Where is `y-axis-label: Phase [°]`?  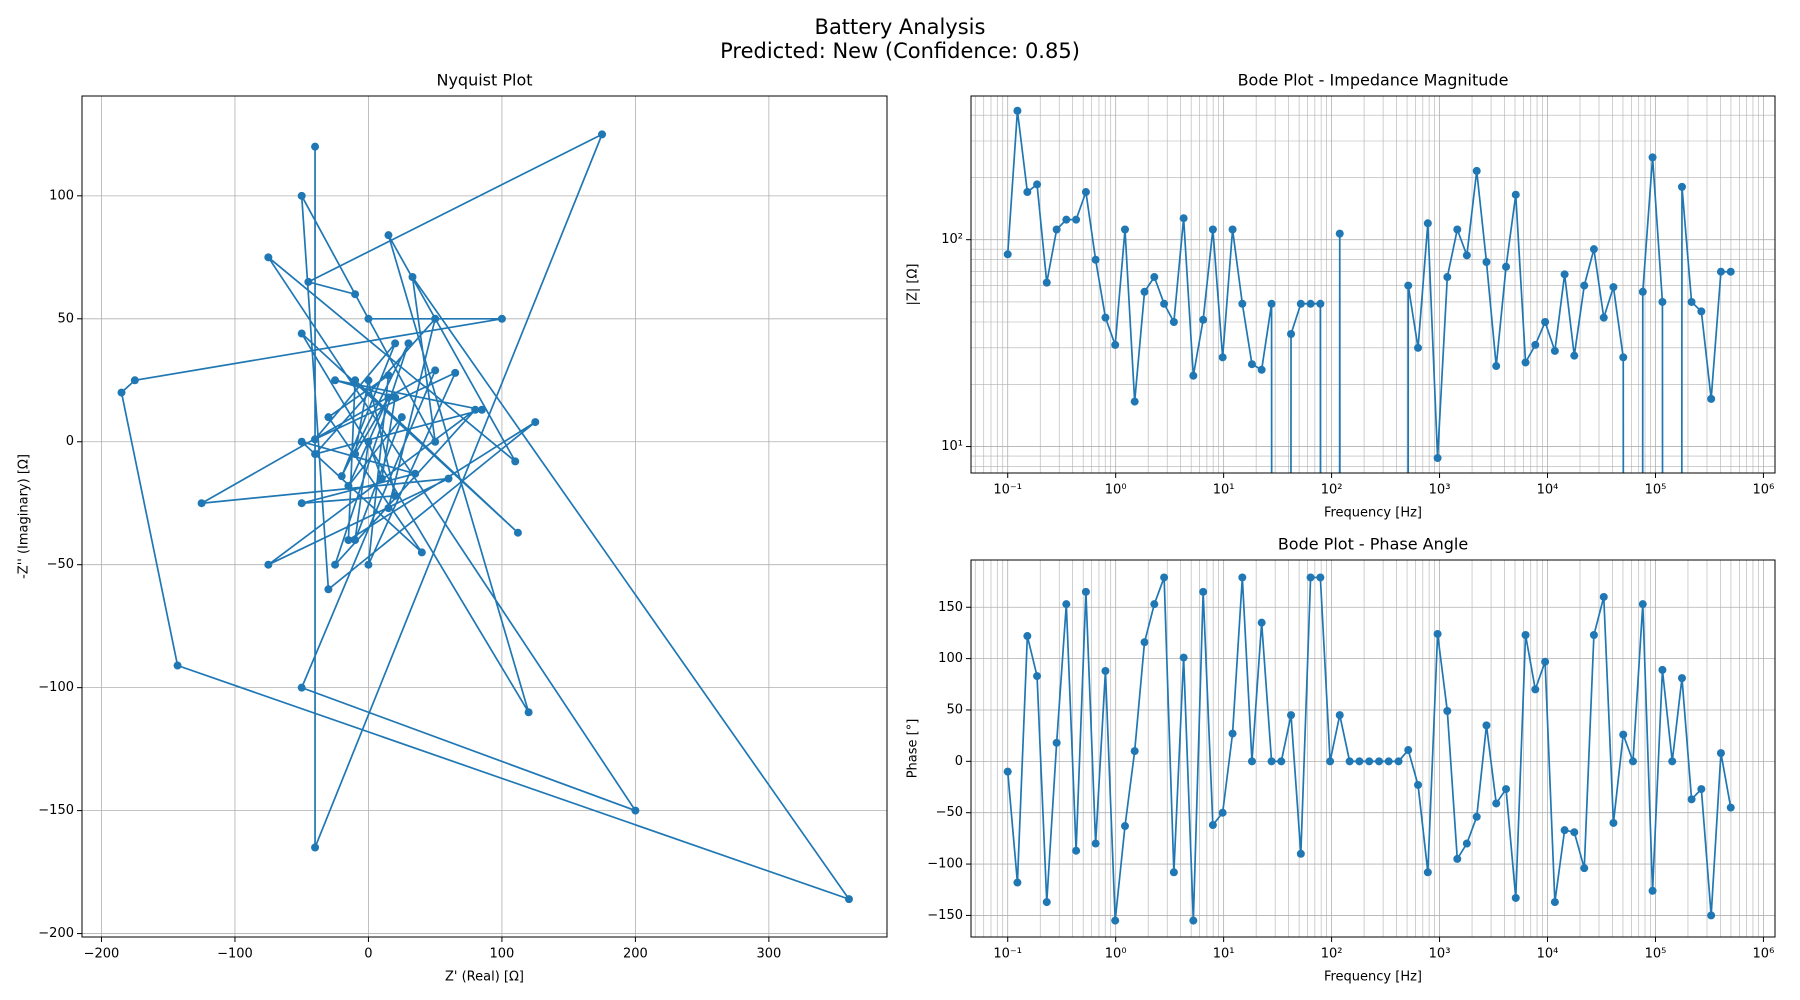
y-axis-label: Phase [°] is located at coordinates (913, 749).